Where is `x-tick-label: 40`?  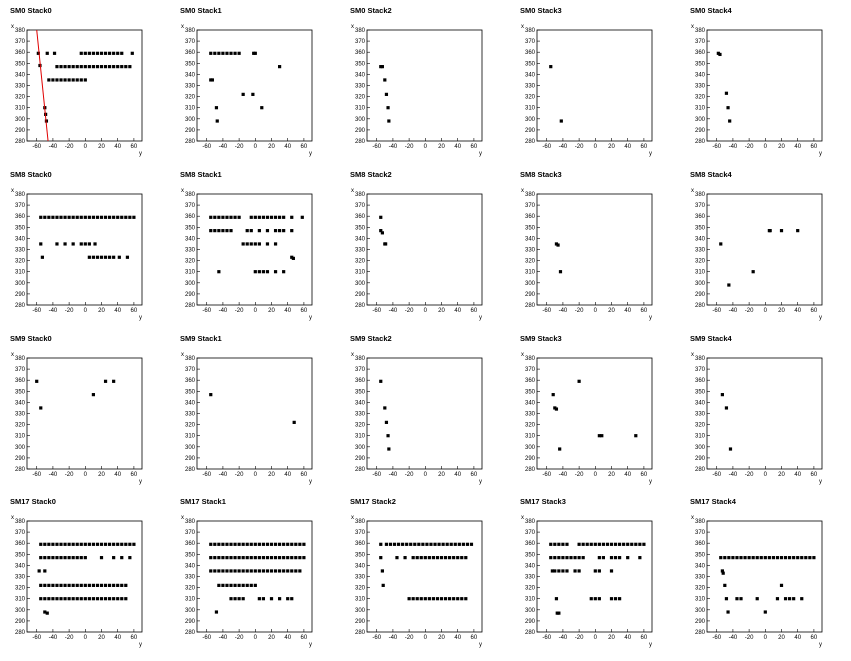
x-tick-label: 40 is located at coordinates (117, 147).